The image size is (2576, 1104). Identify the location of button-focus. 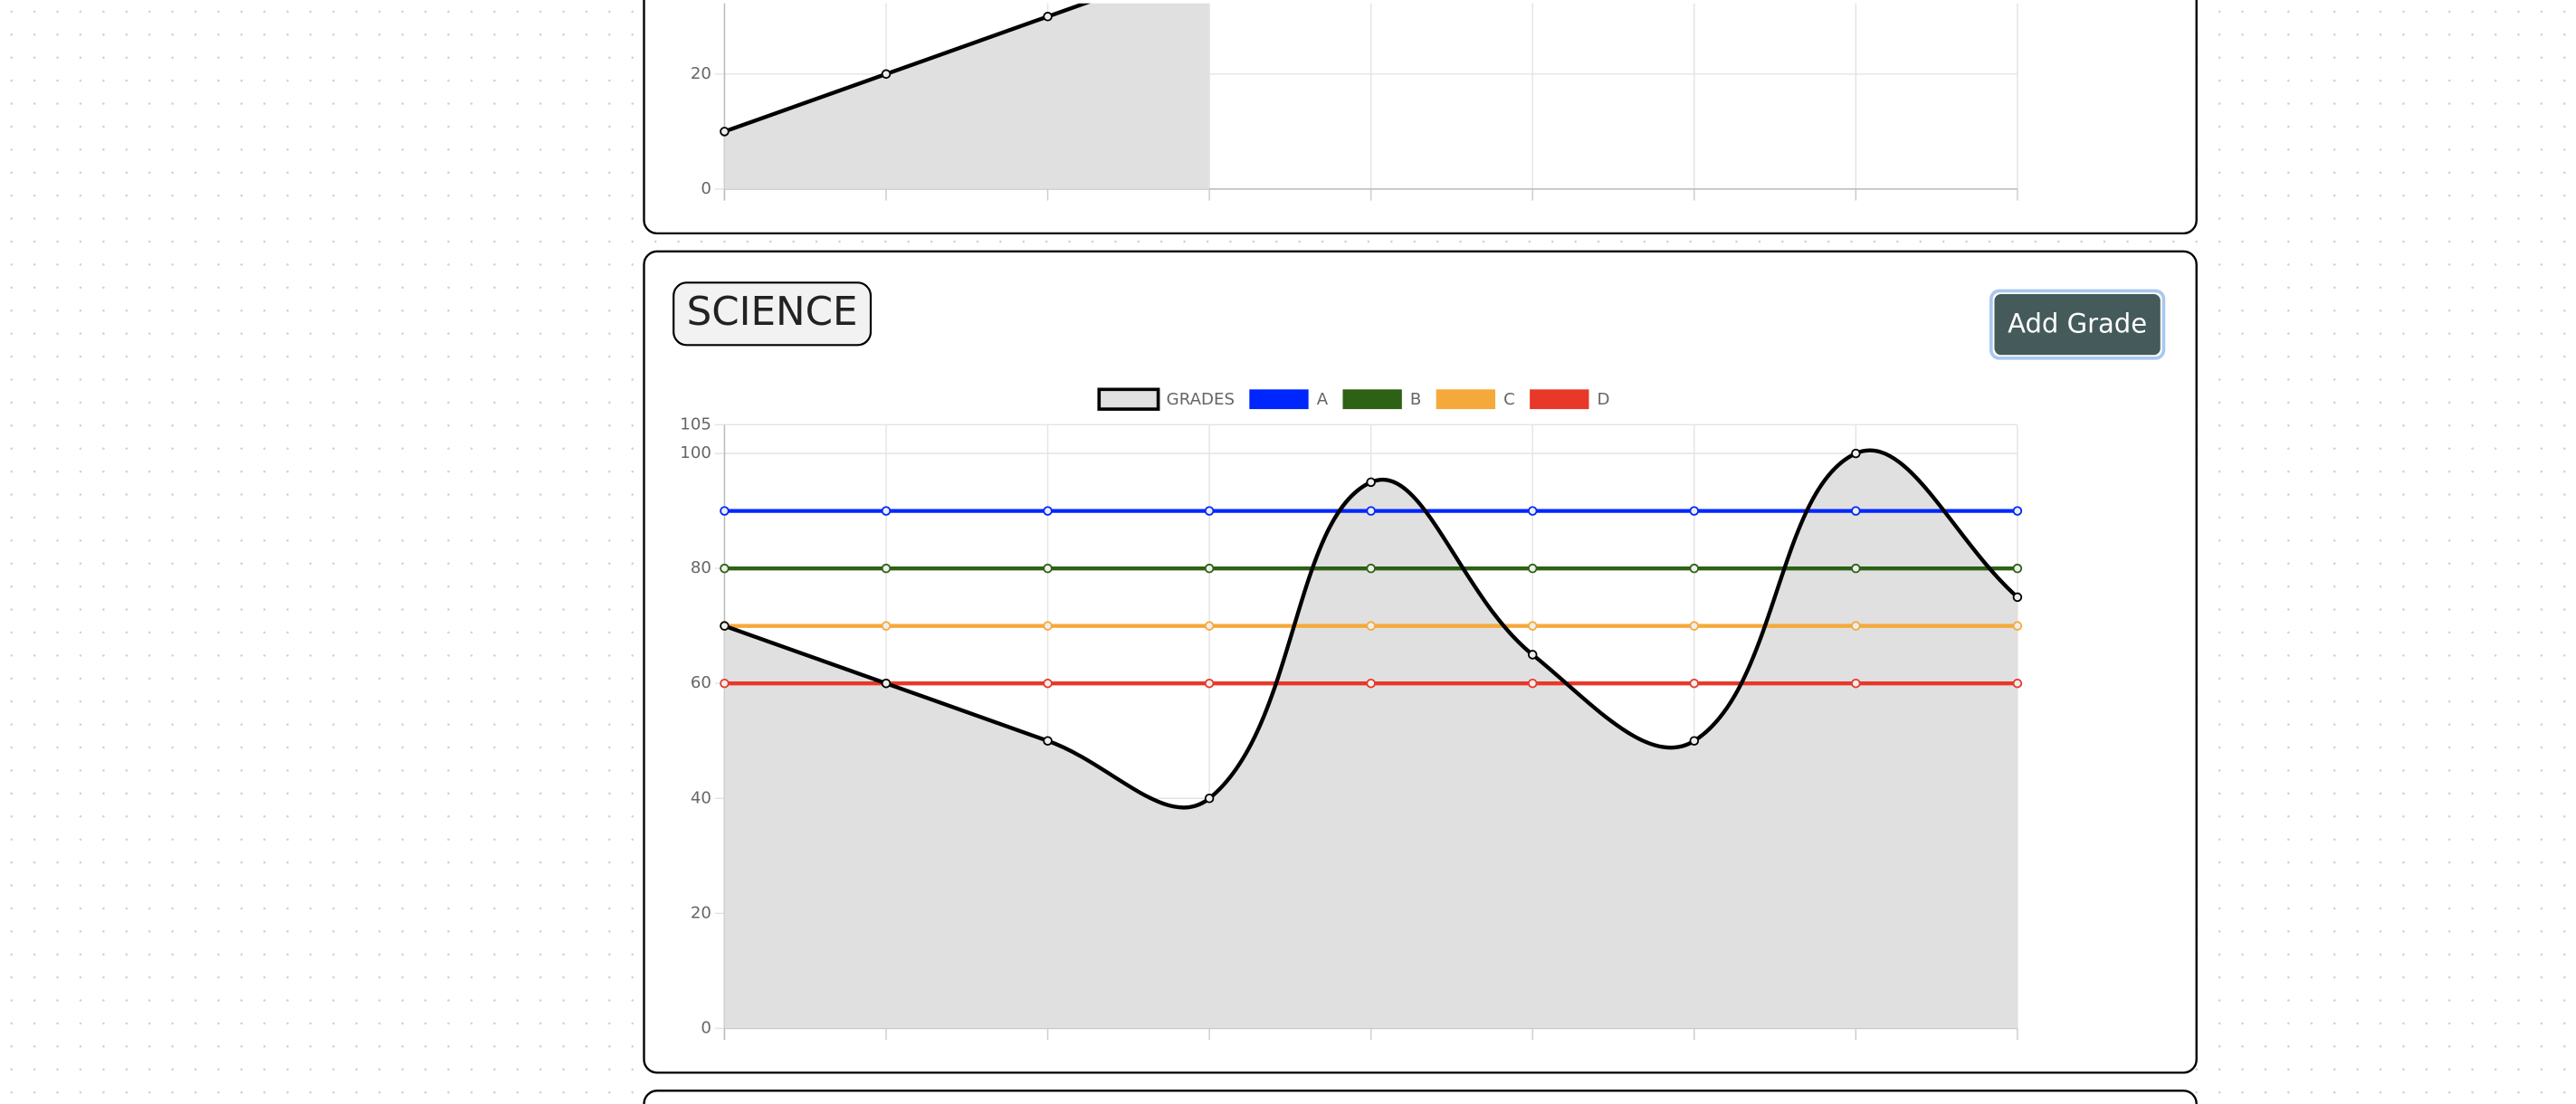
(2078, 324).